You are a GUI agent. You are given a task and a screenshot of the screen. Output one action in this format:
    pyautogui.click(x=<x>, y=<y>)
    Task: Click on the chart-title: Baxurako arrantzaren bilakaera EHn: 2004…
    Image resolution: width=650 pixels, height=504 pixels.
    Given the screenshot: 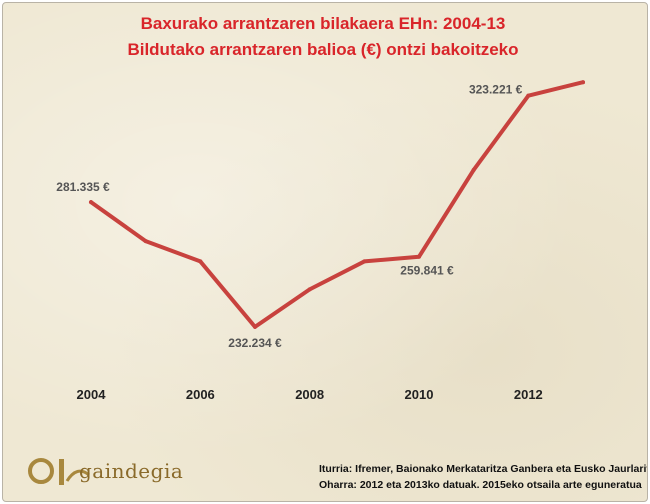 What is the action you would take?
    pyautogui.click(x=323, y=23)
    